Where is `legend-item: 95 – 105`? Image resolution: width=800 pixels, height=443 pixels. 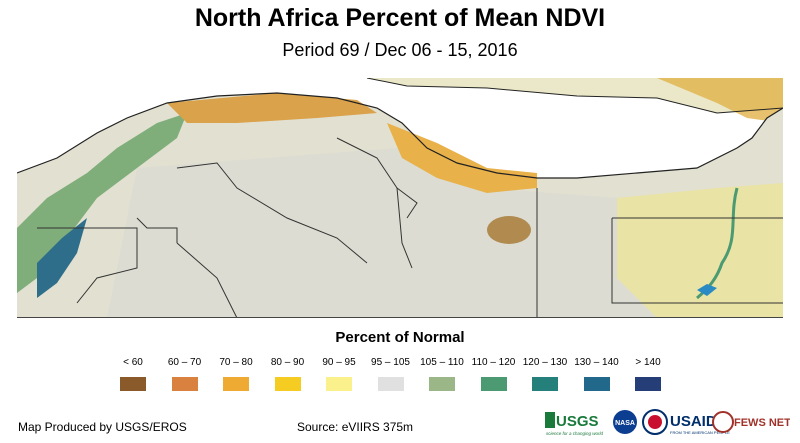
legend-item: 95 – 105 is located at coordinates (391, 373).